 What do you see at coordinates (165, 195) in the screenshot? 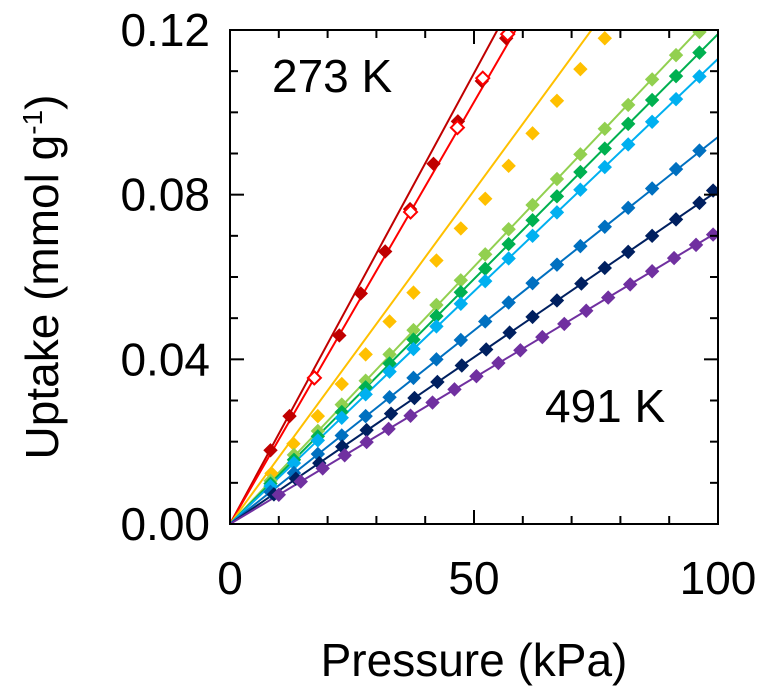
I see `y-tick-label-0.08: 0.08` at bounding box center [165, 195].